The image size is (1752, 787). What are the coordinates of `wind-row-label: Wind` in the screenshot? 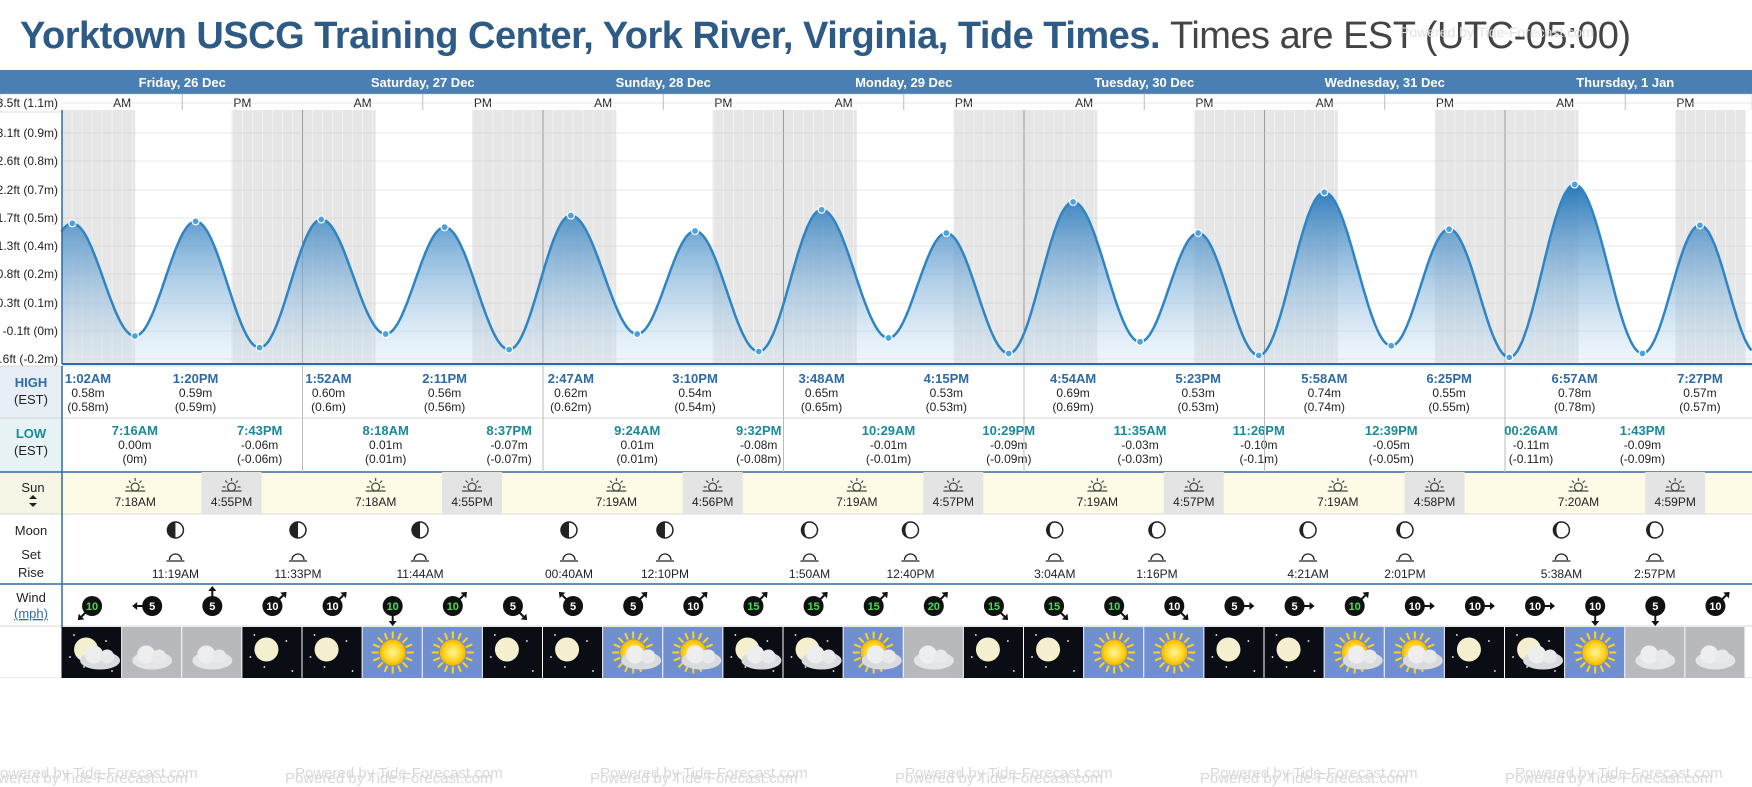 It's located at (31, 597).